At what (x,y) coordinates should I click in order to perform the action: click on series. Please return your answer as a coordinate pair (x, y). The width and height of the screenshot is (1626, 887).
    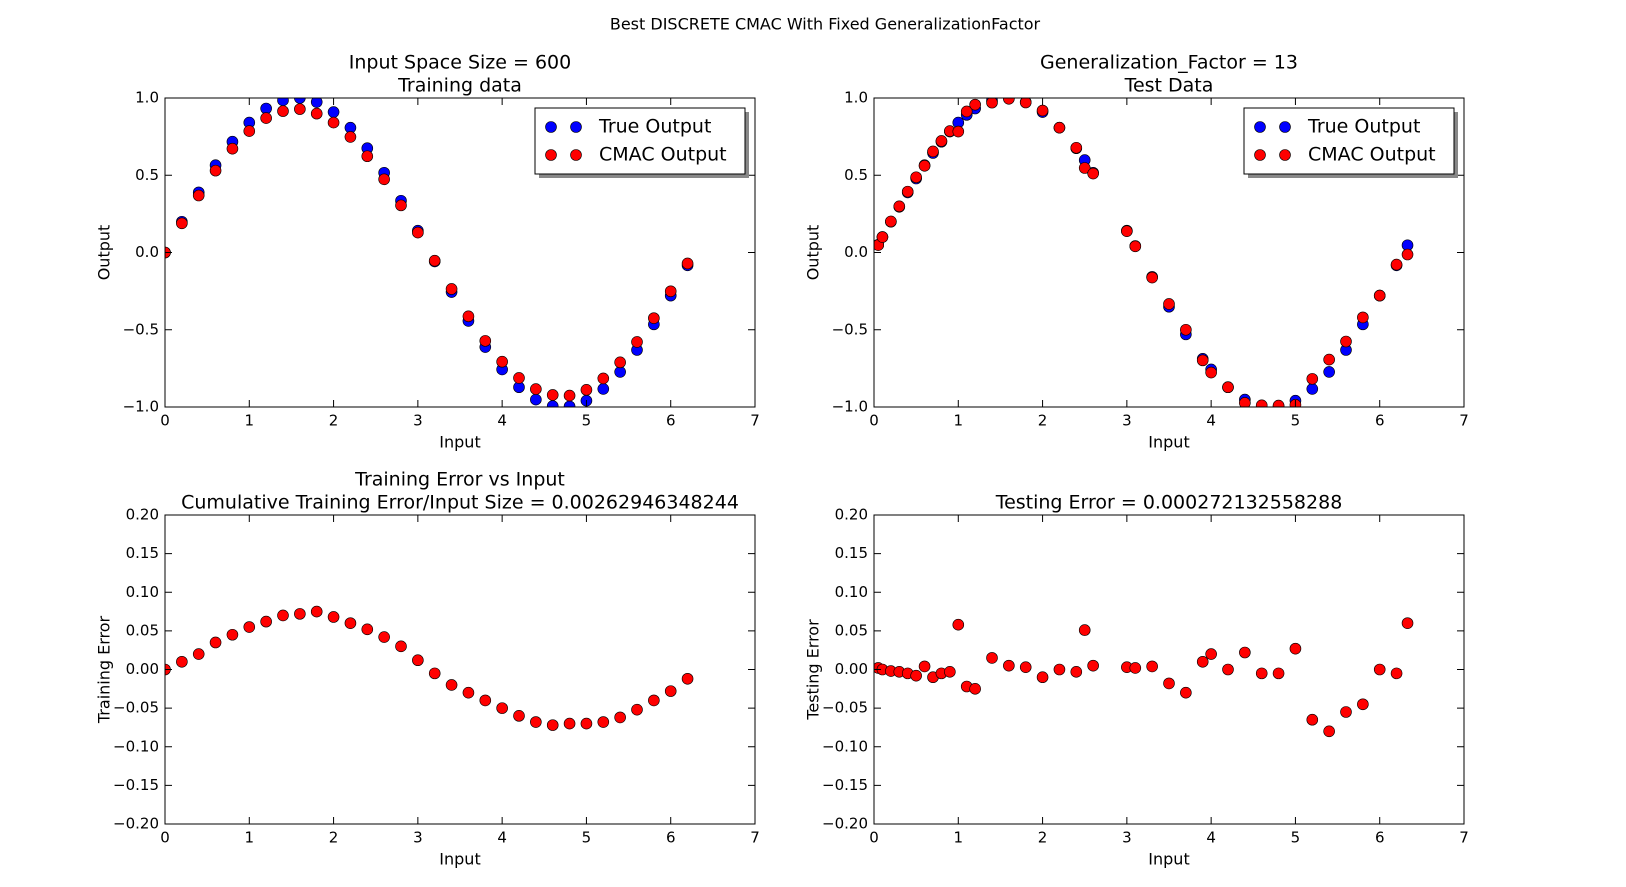
    Looking at the image, I should click on (1144, 677).